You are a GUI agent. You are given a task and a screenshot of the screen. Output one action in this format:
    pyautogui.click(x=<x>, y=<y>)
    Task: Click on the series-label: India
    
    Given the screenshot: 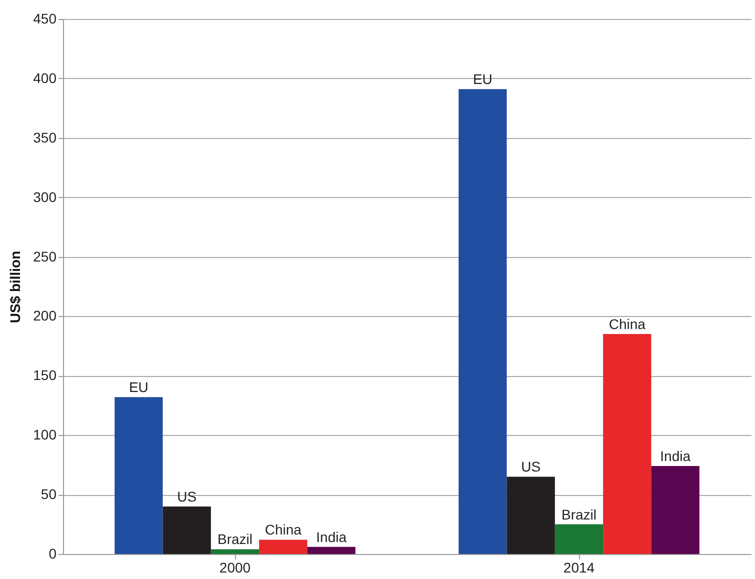 What is the action you would take?
    pyautogui.click(x=331, y=536)
    